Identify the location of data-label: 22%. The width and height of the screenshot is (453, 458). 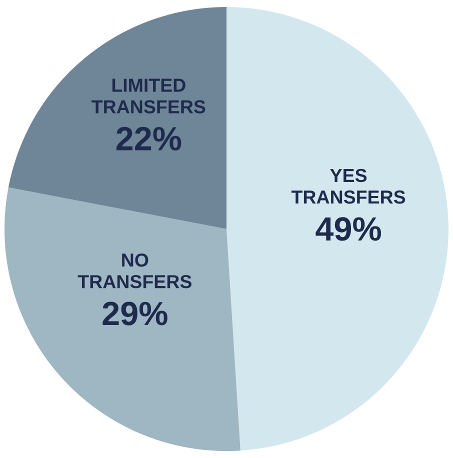
(149, 138).